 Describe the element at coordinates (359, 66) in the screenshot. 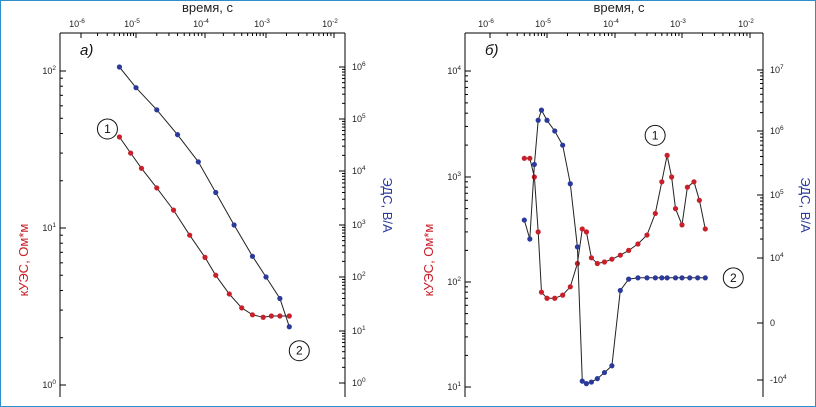

I see `y-right-tick-label: 10⁶` at that location.